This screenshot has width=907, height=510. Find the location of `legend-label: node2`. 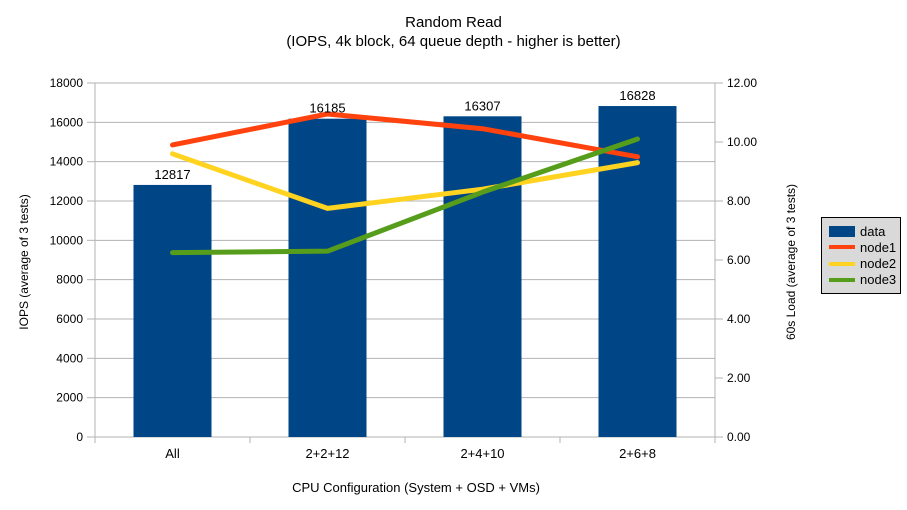

legend-label: node2 is located at coordinates (878, 264).